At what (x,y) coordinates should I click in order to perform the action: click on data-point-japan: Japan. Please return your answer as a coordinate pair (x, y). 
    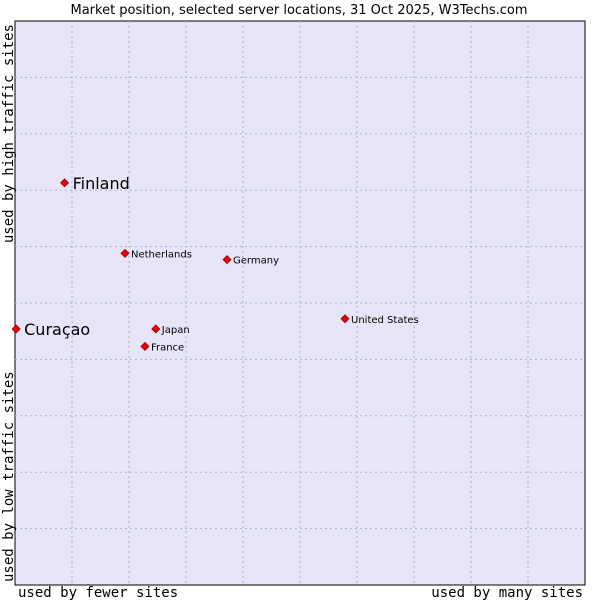
    Looking at the image, I should click on (170, 330).